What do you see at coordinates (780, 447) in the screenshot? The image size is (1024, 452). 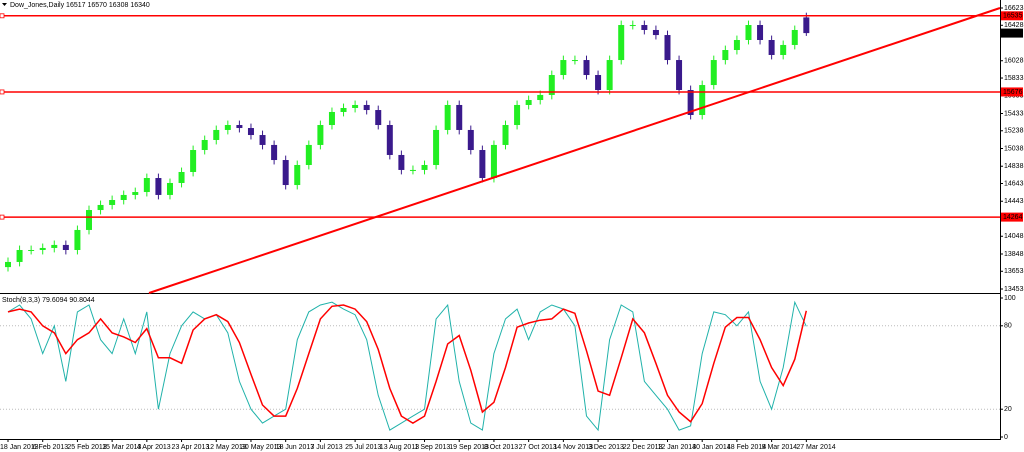 I see `x-tick-label: 9 Mar 2014` at bounding box center [780, 447].